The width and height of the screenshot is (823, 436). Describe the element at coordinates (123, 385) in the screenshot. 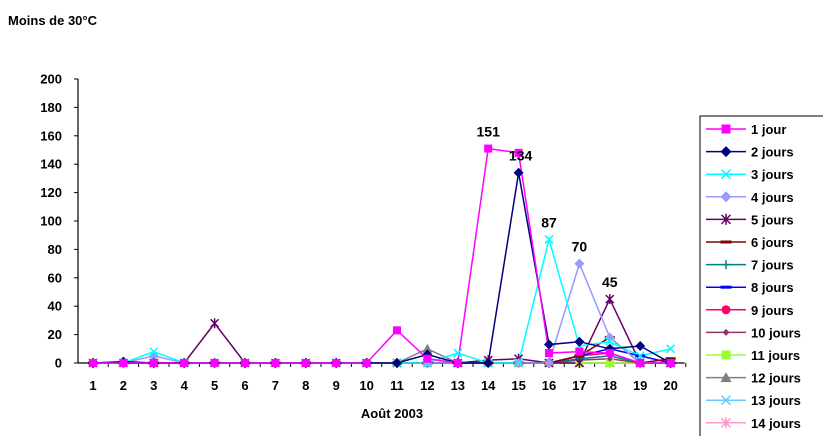

I see `x-tick-label: 2` at that location.